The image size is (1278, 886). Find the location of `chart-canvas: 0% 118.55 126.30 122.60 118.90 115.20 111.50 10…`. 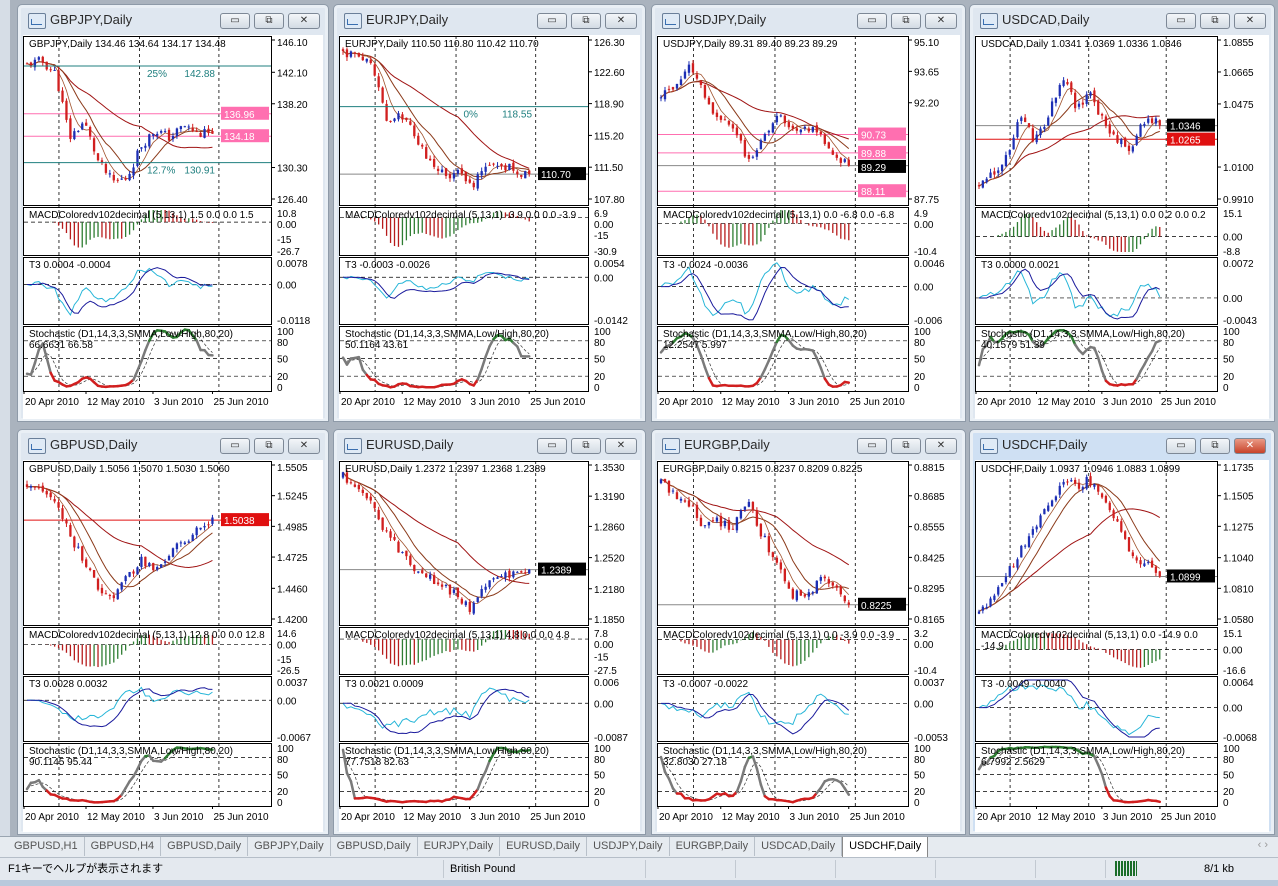

chart-canvas: 0% 118.55 126.30 122.60 118.90 115.20 111.50 10… is located at coordinates (489, 227).